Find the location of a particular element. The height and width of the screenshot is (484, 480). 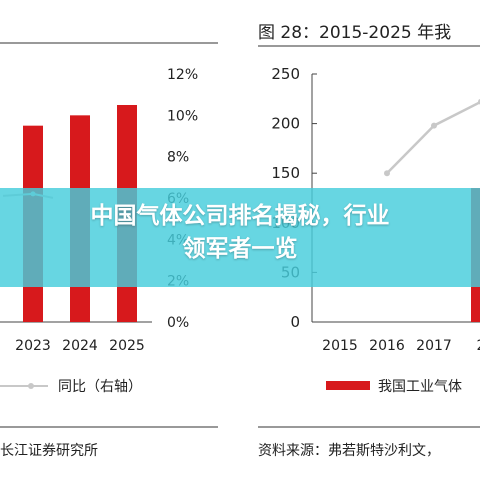

source-text: 资料来源：弗若斯特沙利文， is located at coordinates (349, 451).